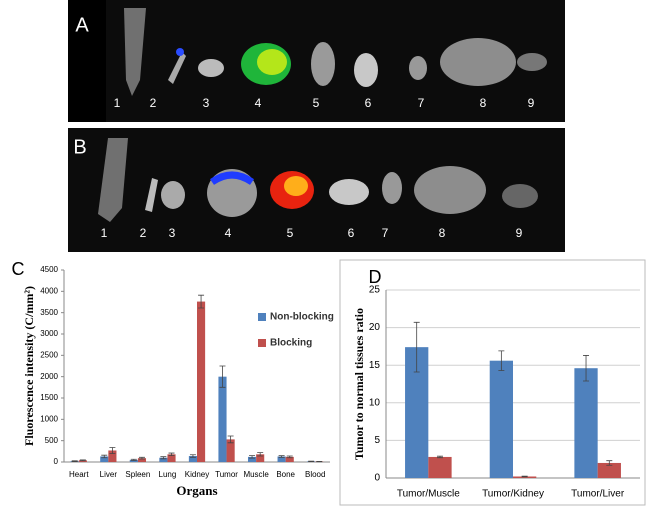 The height and width of the screenshot is (509, 650). I want to click on y-tick-label: 3000, so click(49, 333).